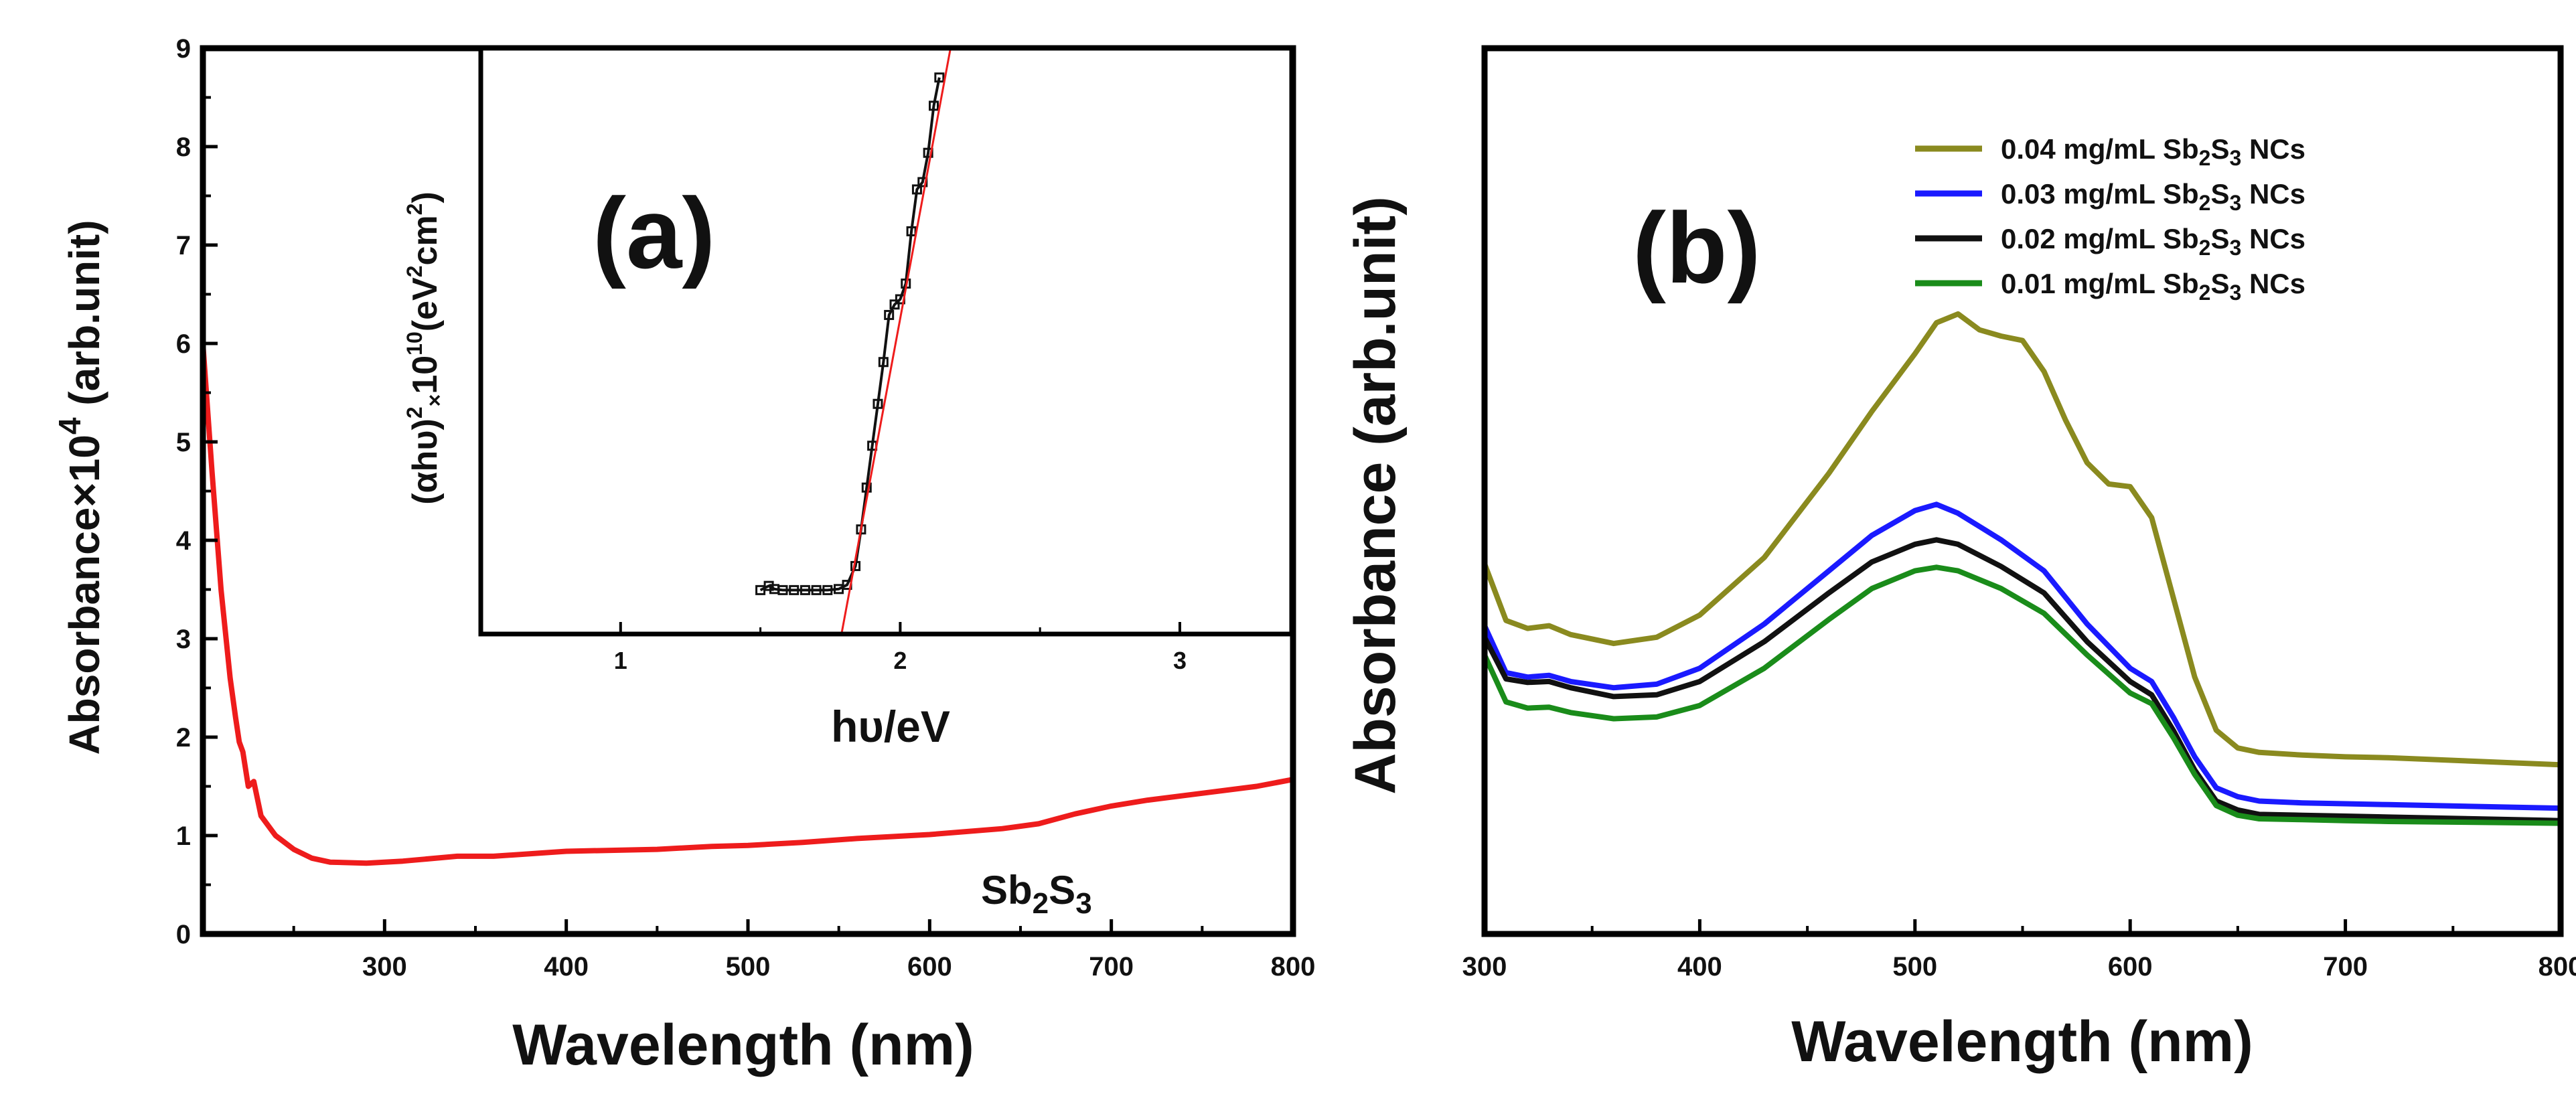  Describe the element at coordinates (2130, 967) in the screenshot. I see `panel-b-x-tick-label: 600` at that location.